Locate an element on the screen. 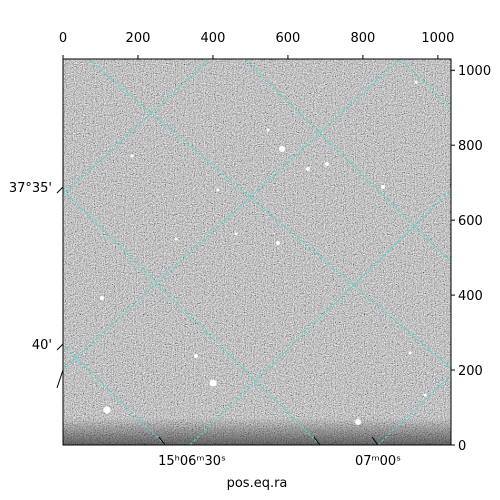 The height and width of the screenshot is (500, 500). dec-tick-label: 37°35' is located at coordinates (30, 188).